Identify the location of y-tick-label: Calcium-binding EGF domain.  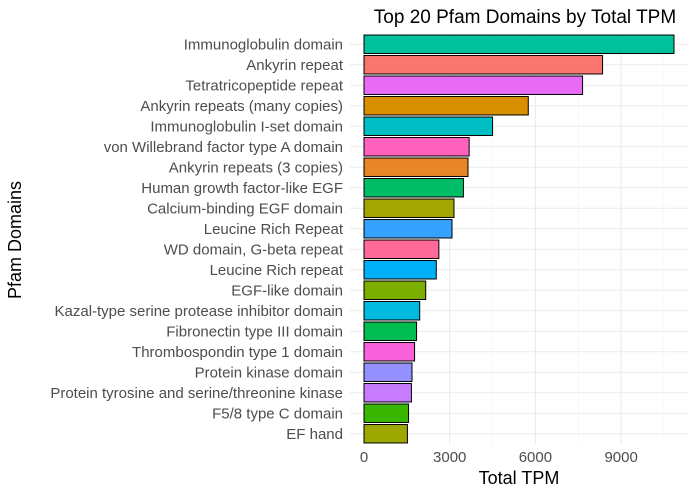
(245, 208).